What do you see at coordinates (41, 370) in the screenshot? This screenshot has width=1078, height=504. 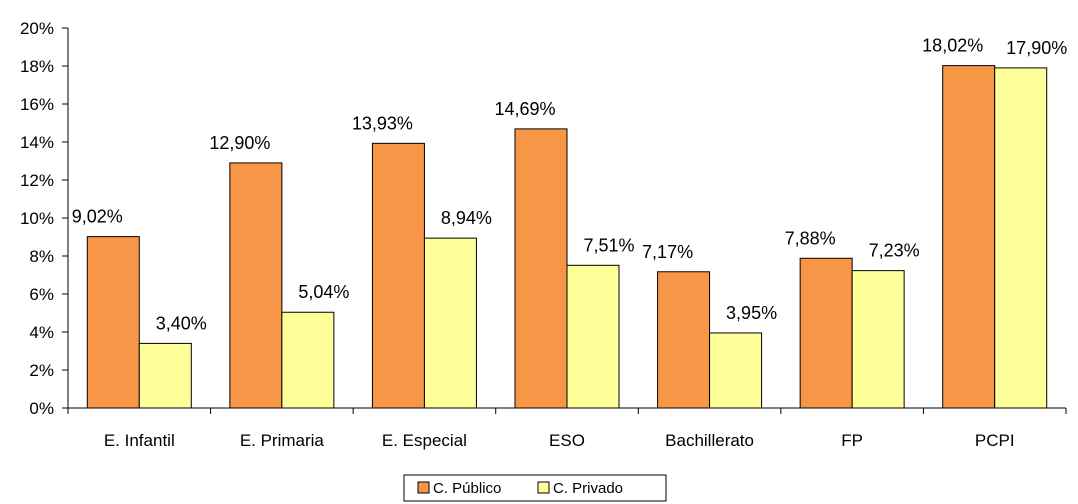 I see `y-tick-label: 2%` at bounding box center [41, 370].